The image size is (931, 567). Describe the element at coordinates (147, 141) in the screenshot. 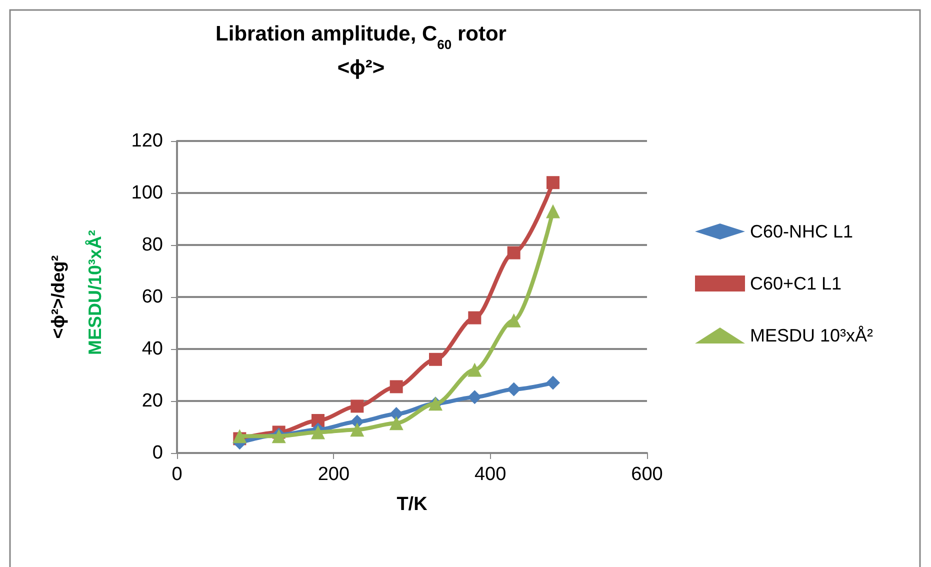

I see `y-tick-label: 120` at that location.